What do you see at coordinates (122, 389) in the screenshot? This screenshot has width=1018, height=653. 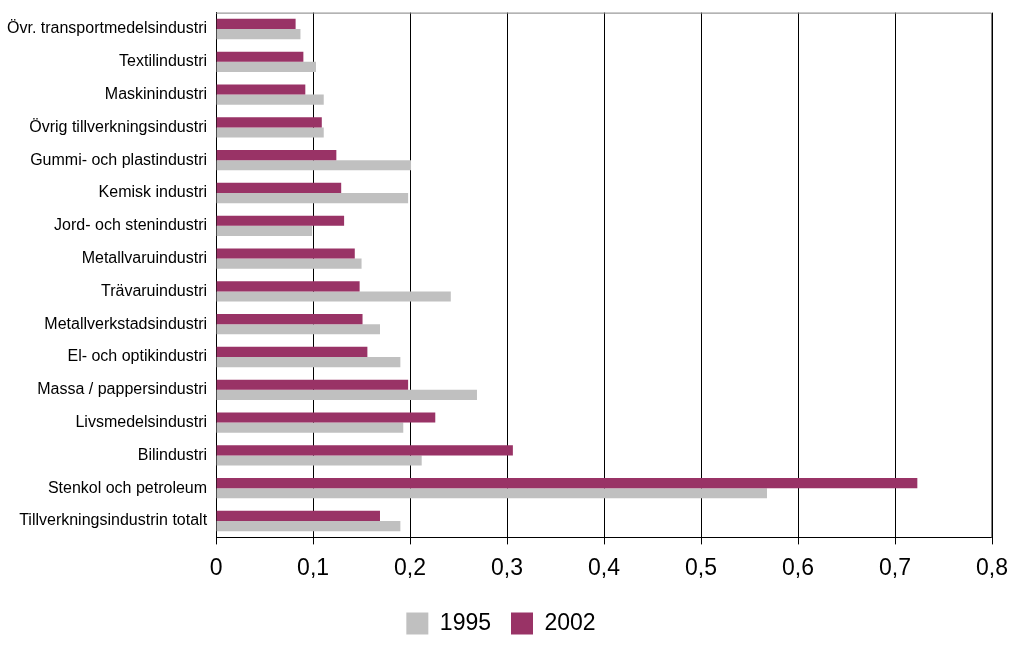 I see `y-tick-label: Massa / pappersindustri` at bounding box center [122, 389].